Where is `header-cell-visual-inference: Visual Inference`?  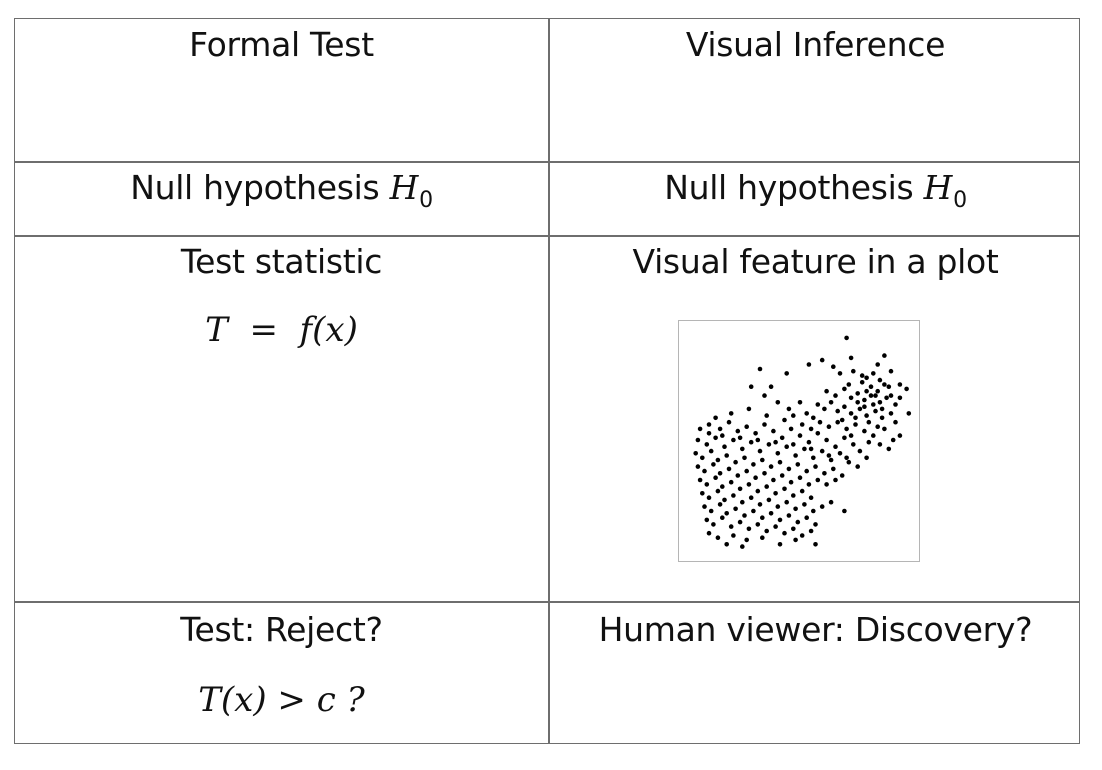
header-cell-visual-inference: Visual Inference is located at coordinates (815, 45).